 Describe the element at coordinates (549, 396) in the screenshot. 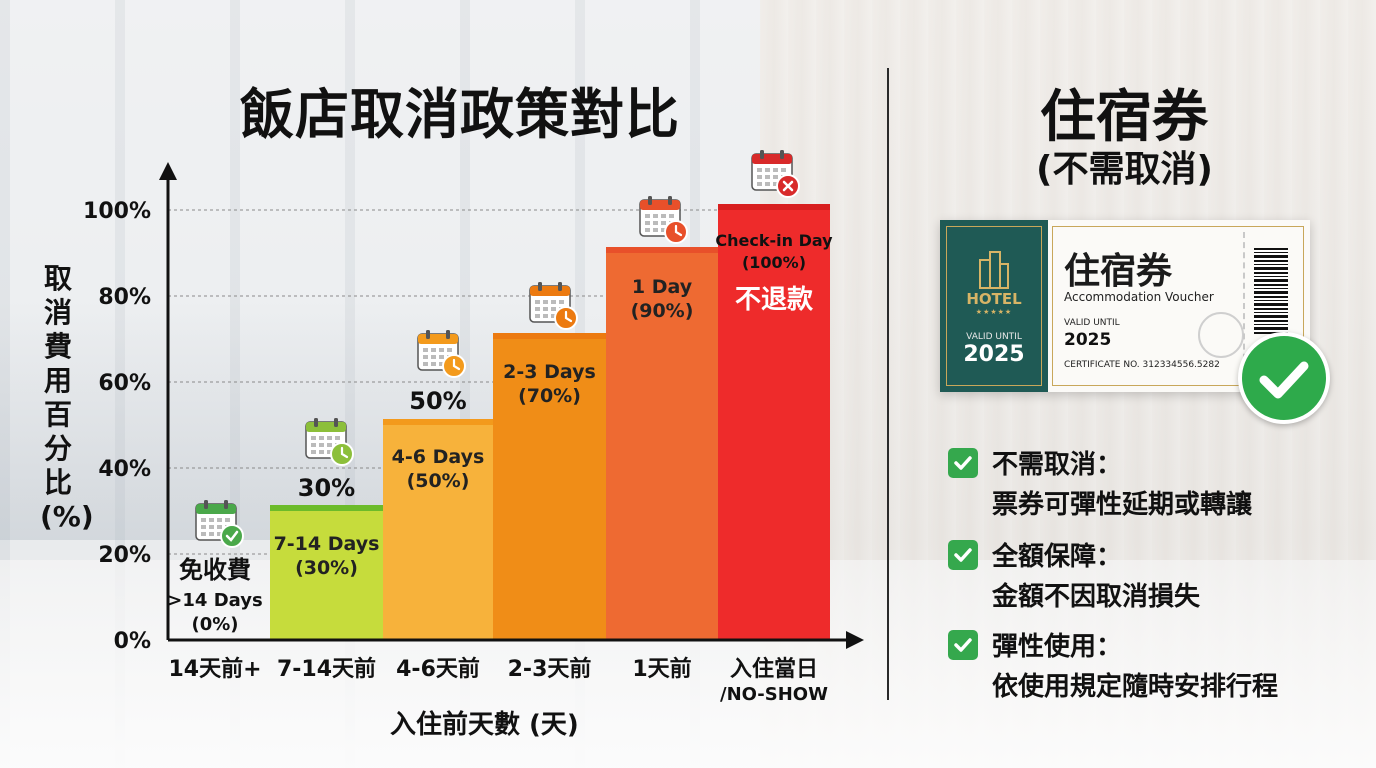

I see `bar-label: (70%)` at that location.